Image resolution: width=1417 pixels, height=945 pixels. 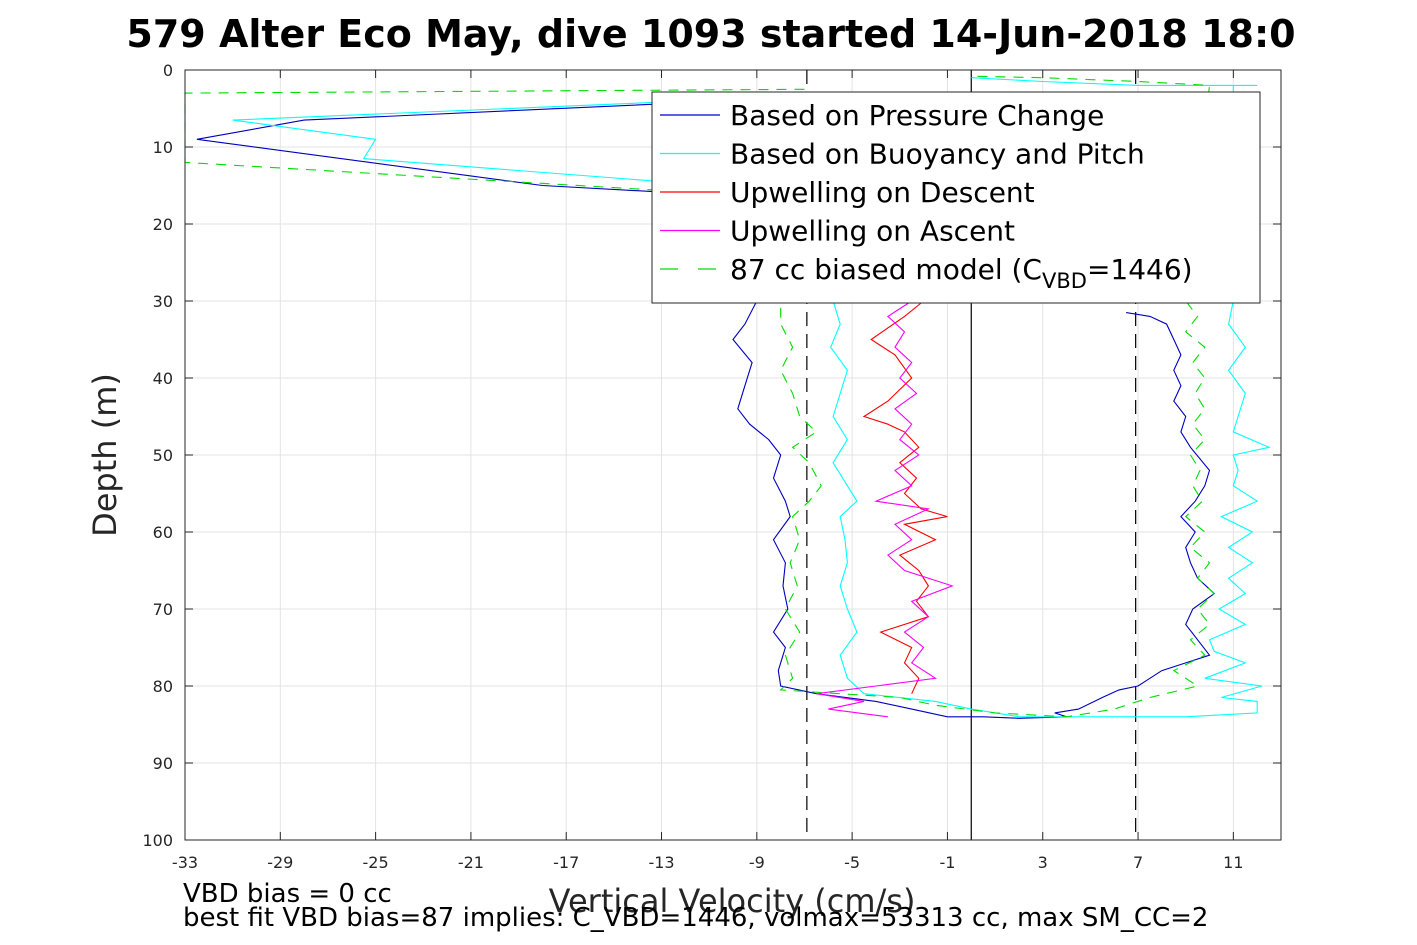 What do you see at coordinates (1233, 862) in the screenshot?
I see `x-tick-label: 11` at bounding box center [1233, 862].